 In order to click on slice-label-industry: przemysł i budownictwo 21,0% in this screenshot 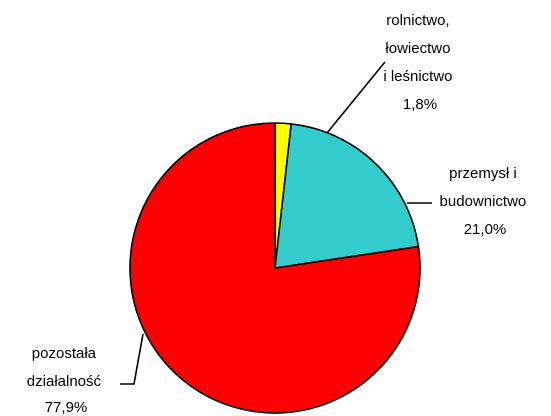, I will do `click(485, 201)`.